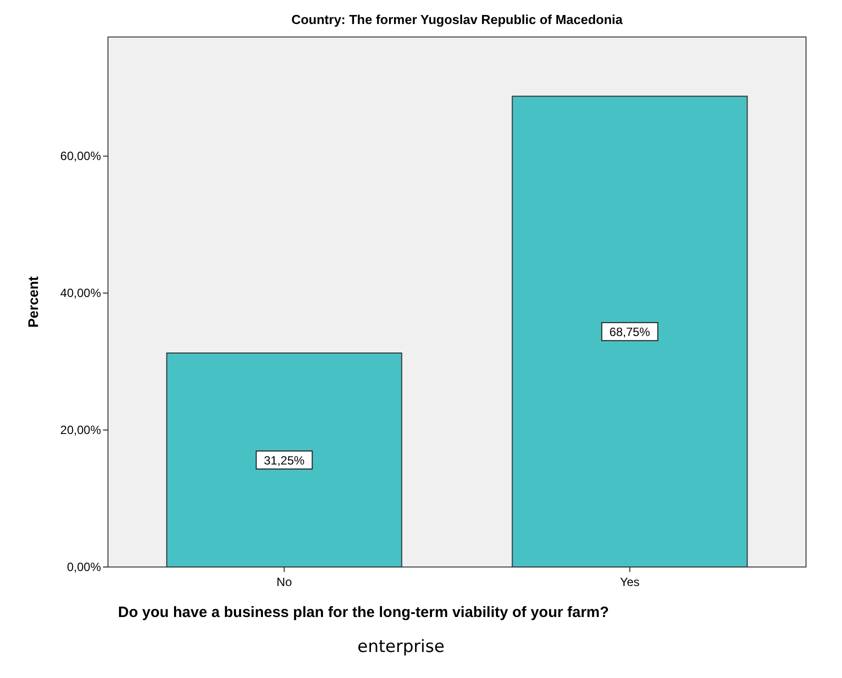 The width and height of the screenshot is (842, 678). I want to click on y-tick-label: 60,00%, so click(81, 156).